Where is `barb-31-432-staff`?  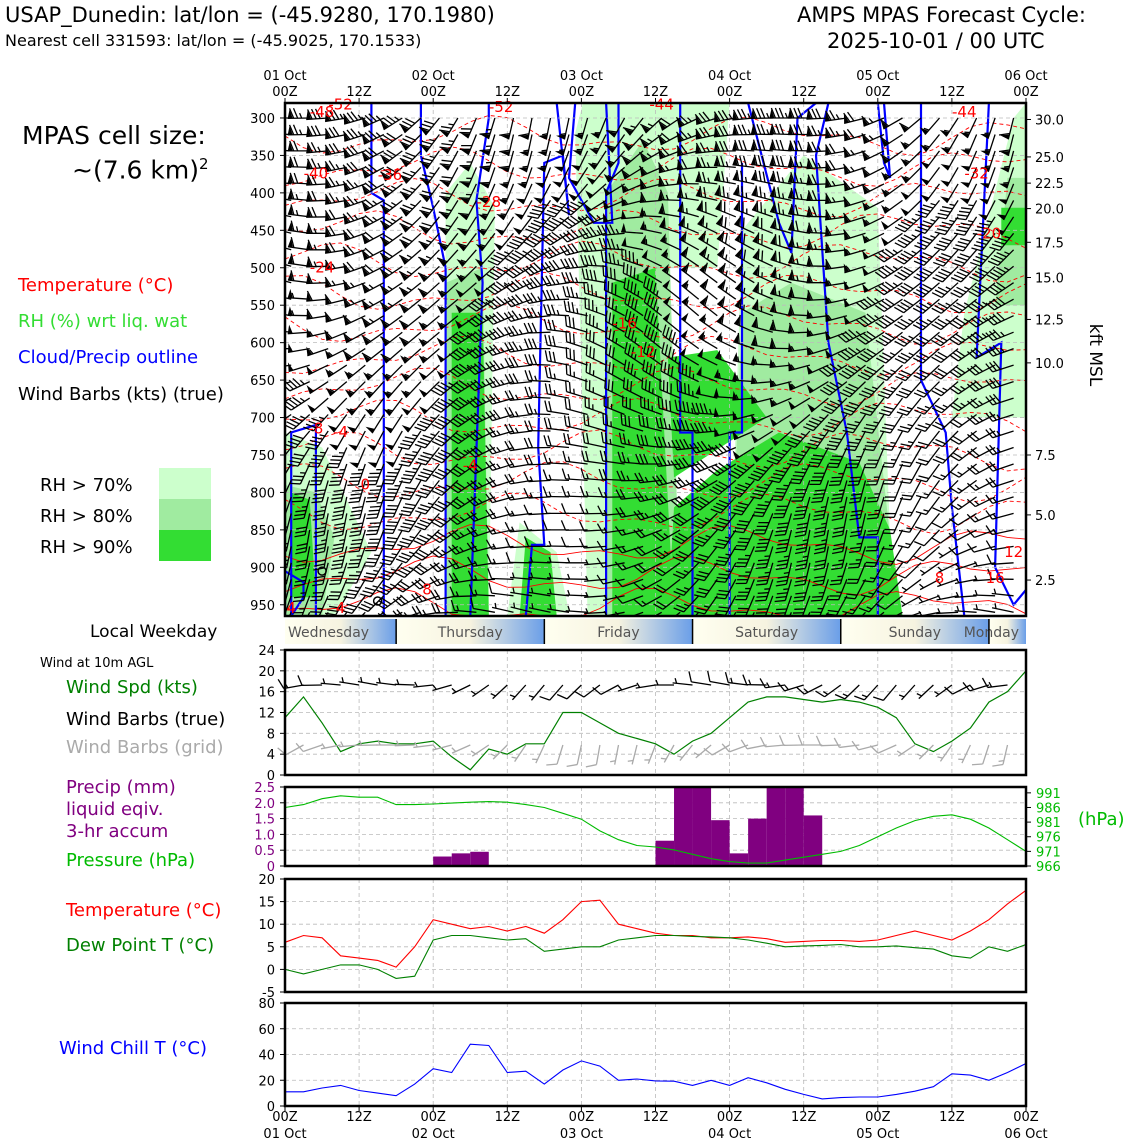 barb-31-432-staff is located at coordinates (470, 226).